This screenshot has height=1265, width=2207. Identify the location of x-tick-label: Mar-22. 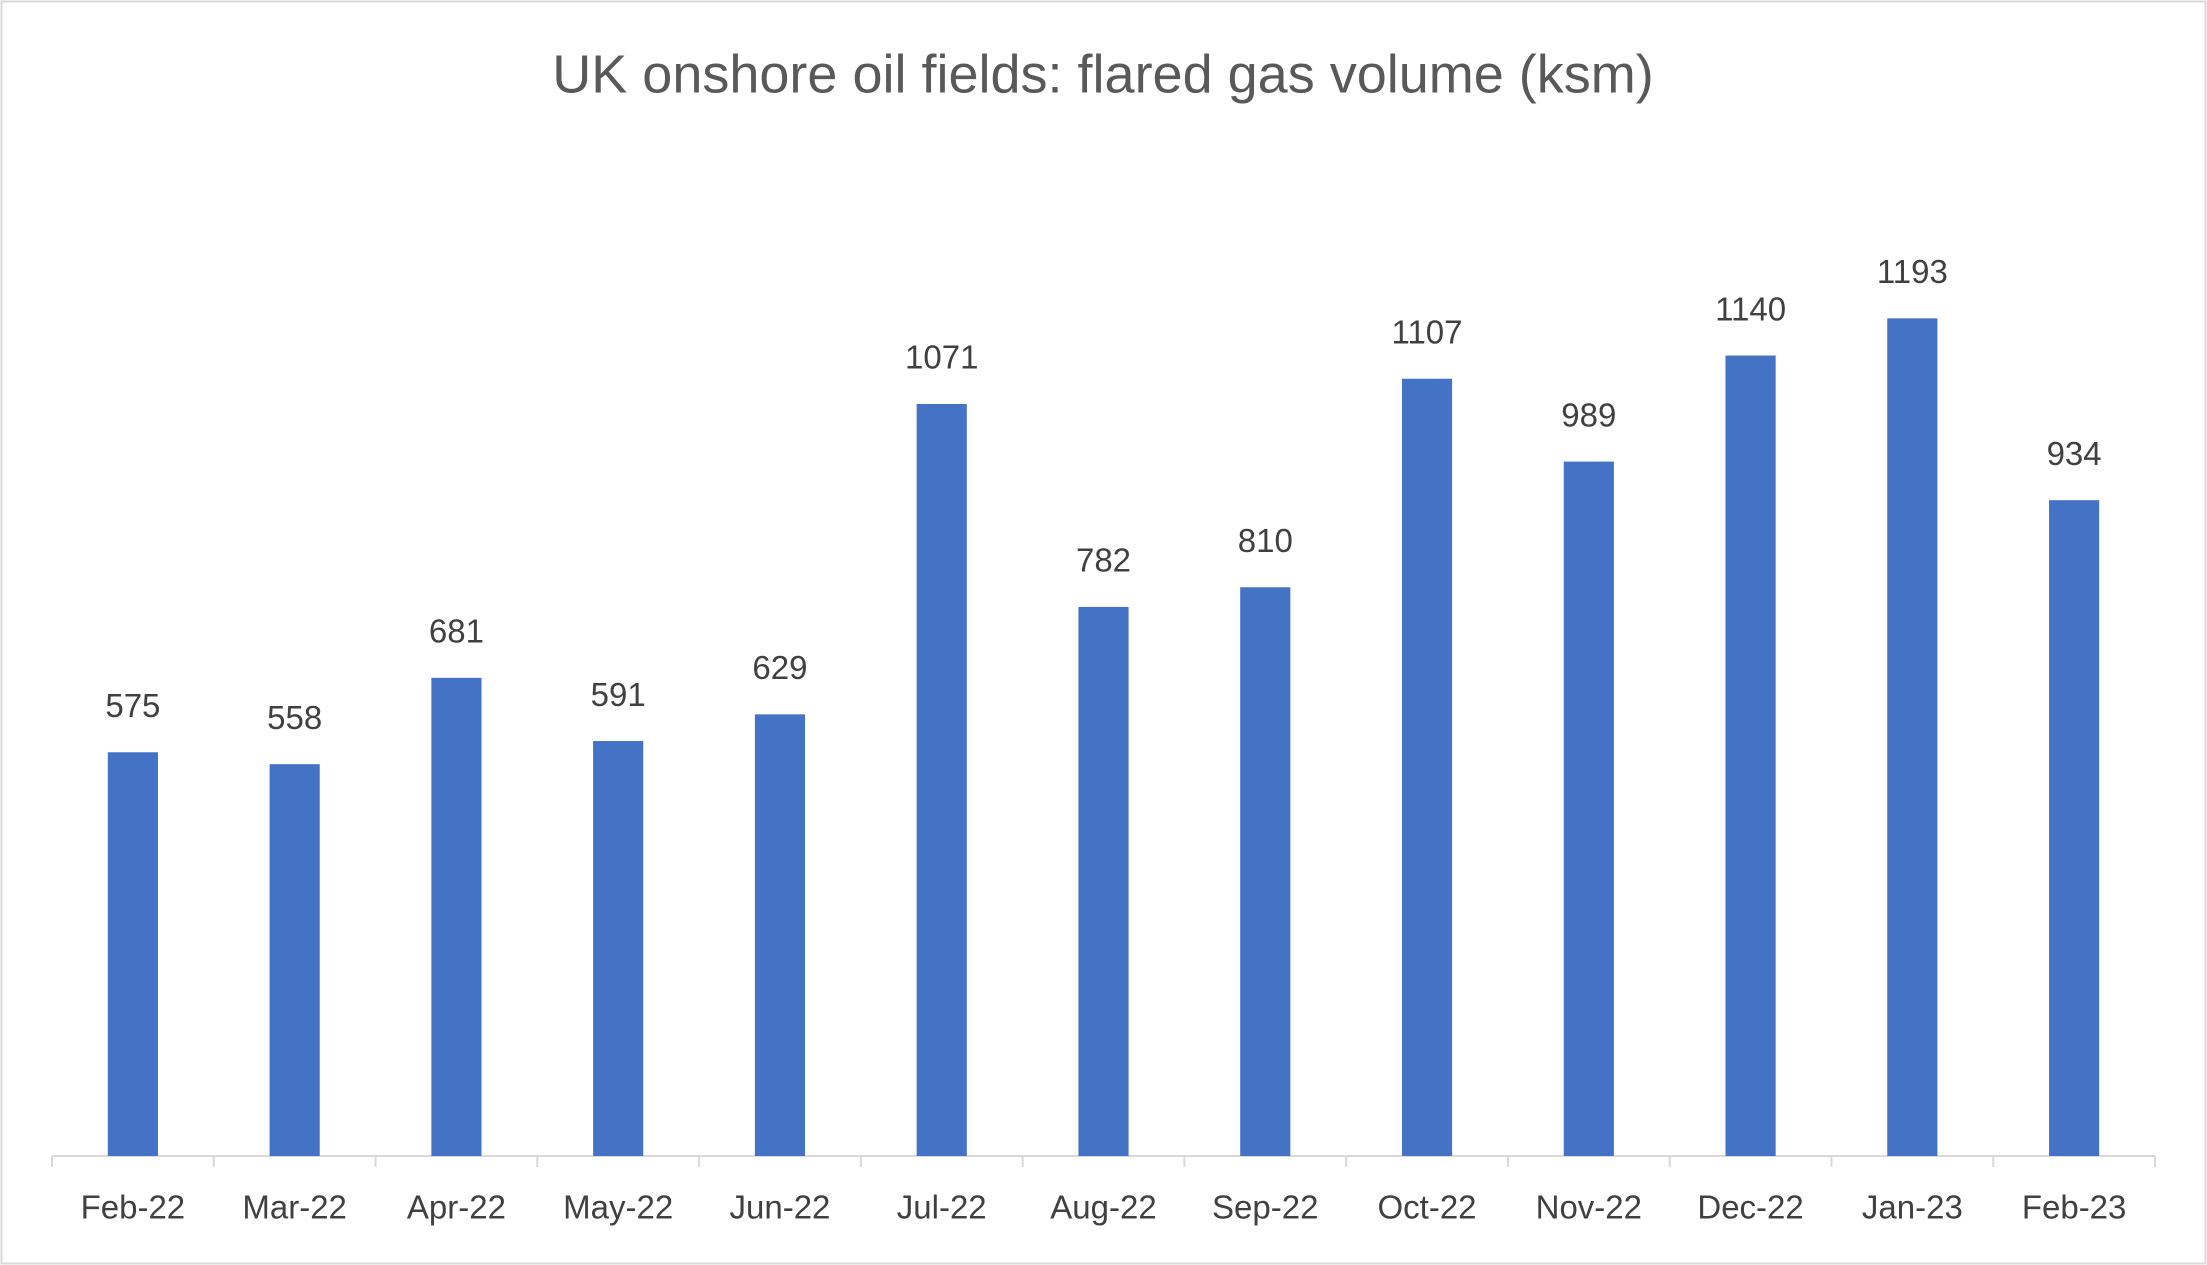
(294, 1207).